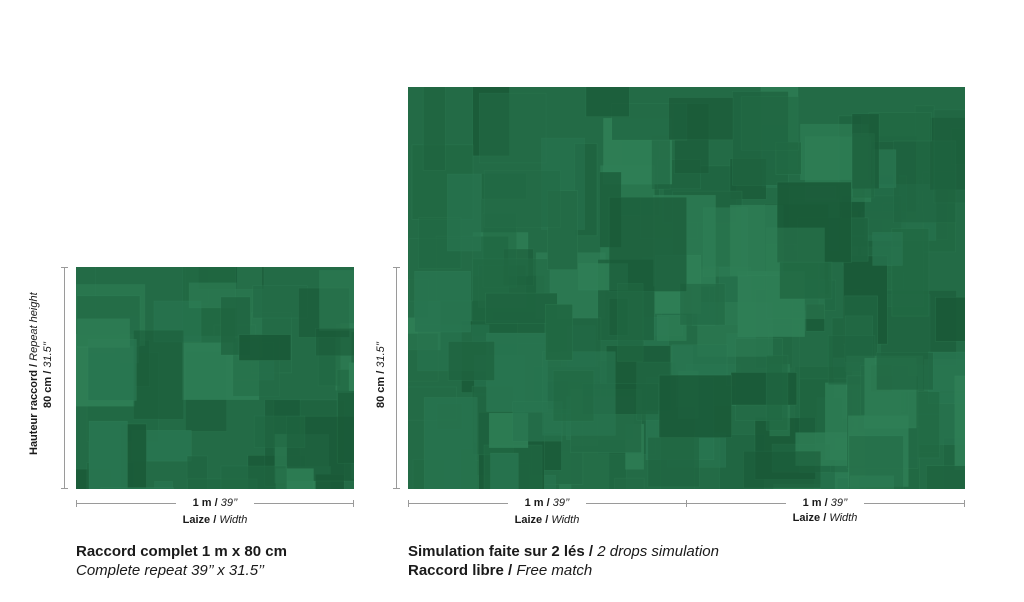  I want to click on caption-title: Raccord complet 1 m x 80 cm, so click(181, 551).